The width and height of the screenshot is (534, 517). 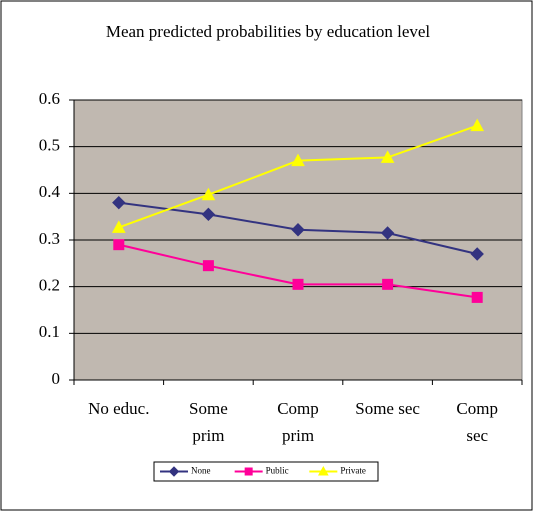 What do you see at coordinates (208, 422) in the screenshot?
I see `x-tick-label: Some prim` at bounding box center [208, 422].